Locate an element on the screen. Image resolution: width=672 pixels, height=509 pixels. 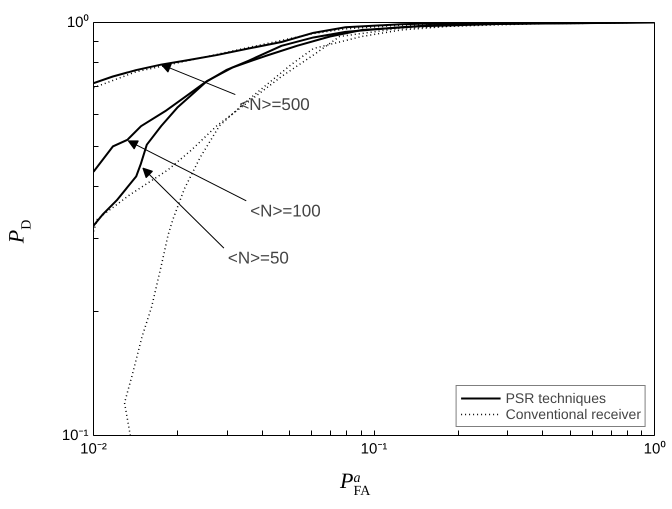
y-axis-title: PD is located at coordinates (18, 232).